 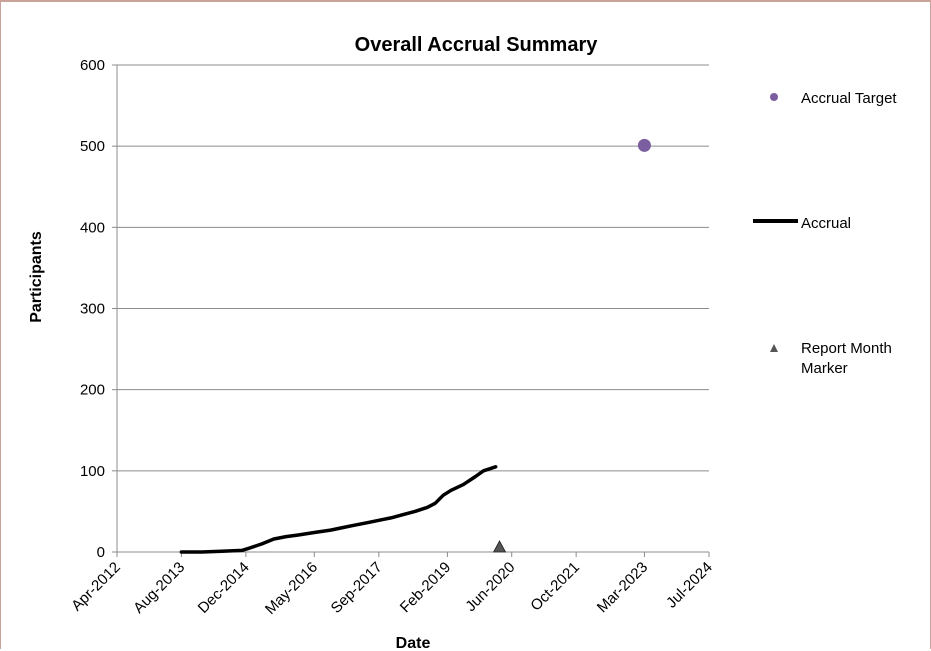 I want to click on x-tick-label-0: Apr-2012, so click(x=96, y=587).